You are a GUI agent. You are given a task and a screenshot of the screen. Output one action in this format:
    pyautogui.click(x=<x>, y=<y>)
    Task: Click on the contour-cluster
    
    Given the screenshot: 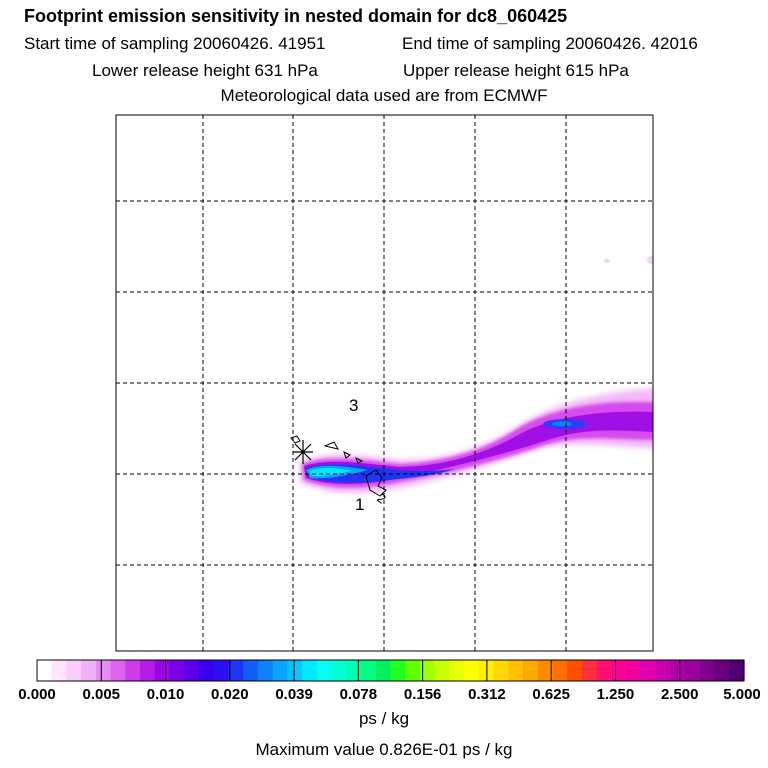 What is the action you would take?
    pyautogui.click(x=376, y=483)
    